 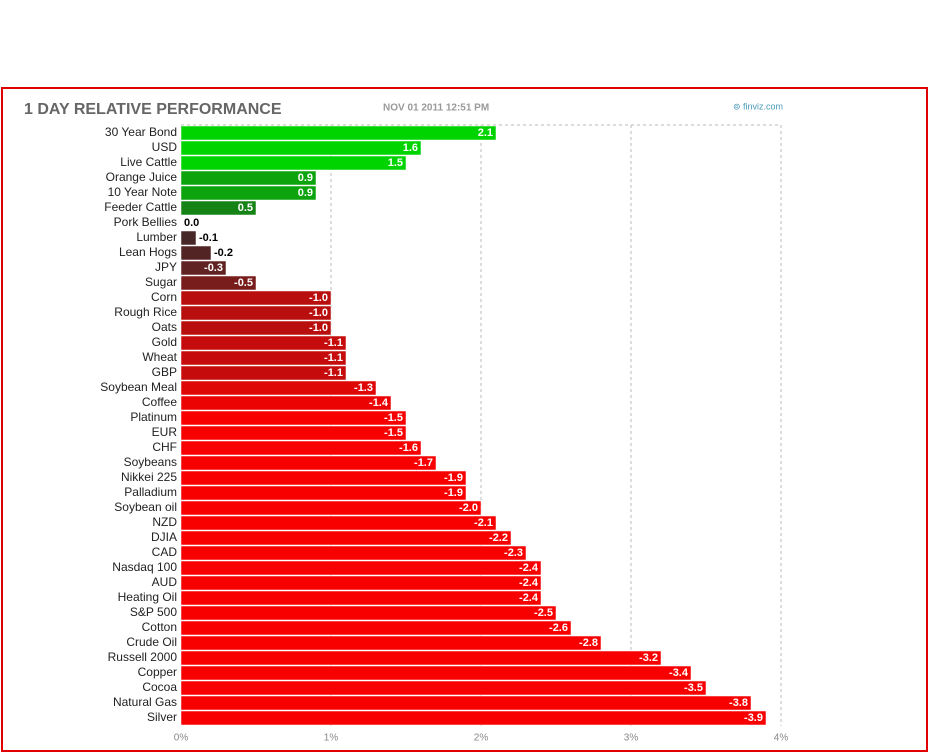 I want to click on y-tick-label: Soybean Meal, so click(x=138, y=387).